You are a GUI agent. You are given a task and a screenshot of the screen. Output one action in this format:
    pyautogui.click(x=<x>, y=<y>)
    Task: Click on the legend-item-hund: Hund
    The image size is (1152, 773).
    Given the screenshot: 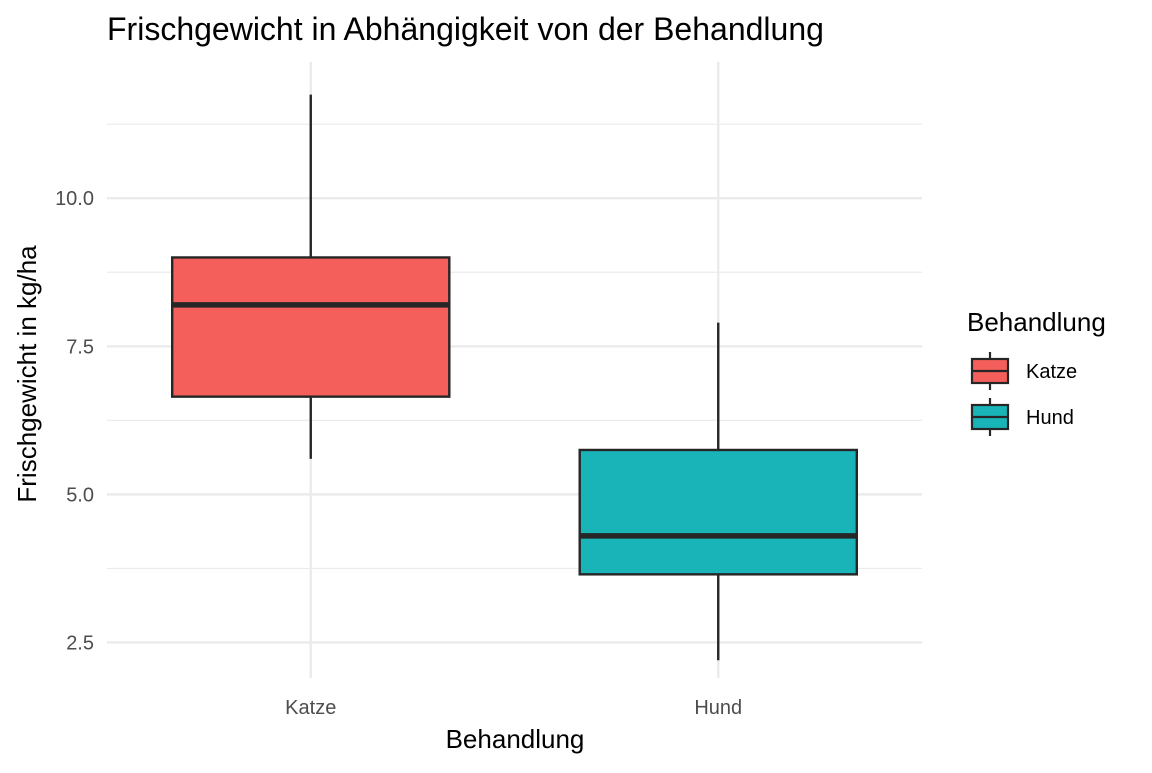 What is the action you would take?
    pyautogui.click(x=1022, y=417)
    